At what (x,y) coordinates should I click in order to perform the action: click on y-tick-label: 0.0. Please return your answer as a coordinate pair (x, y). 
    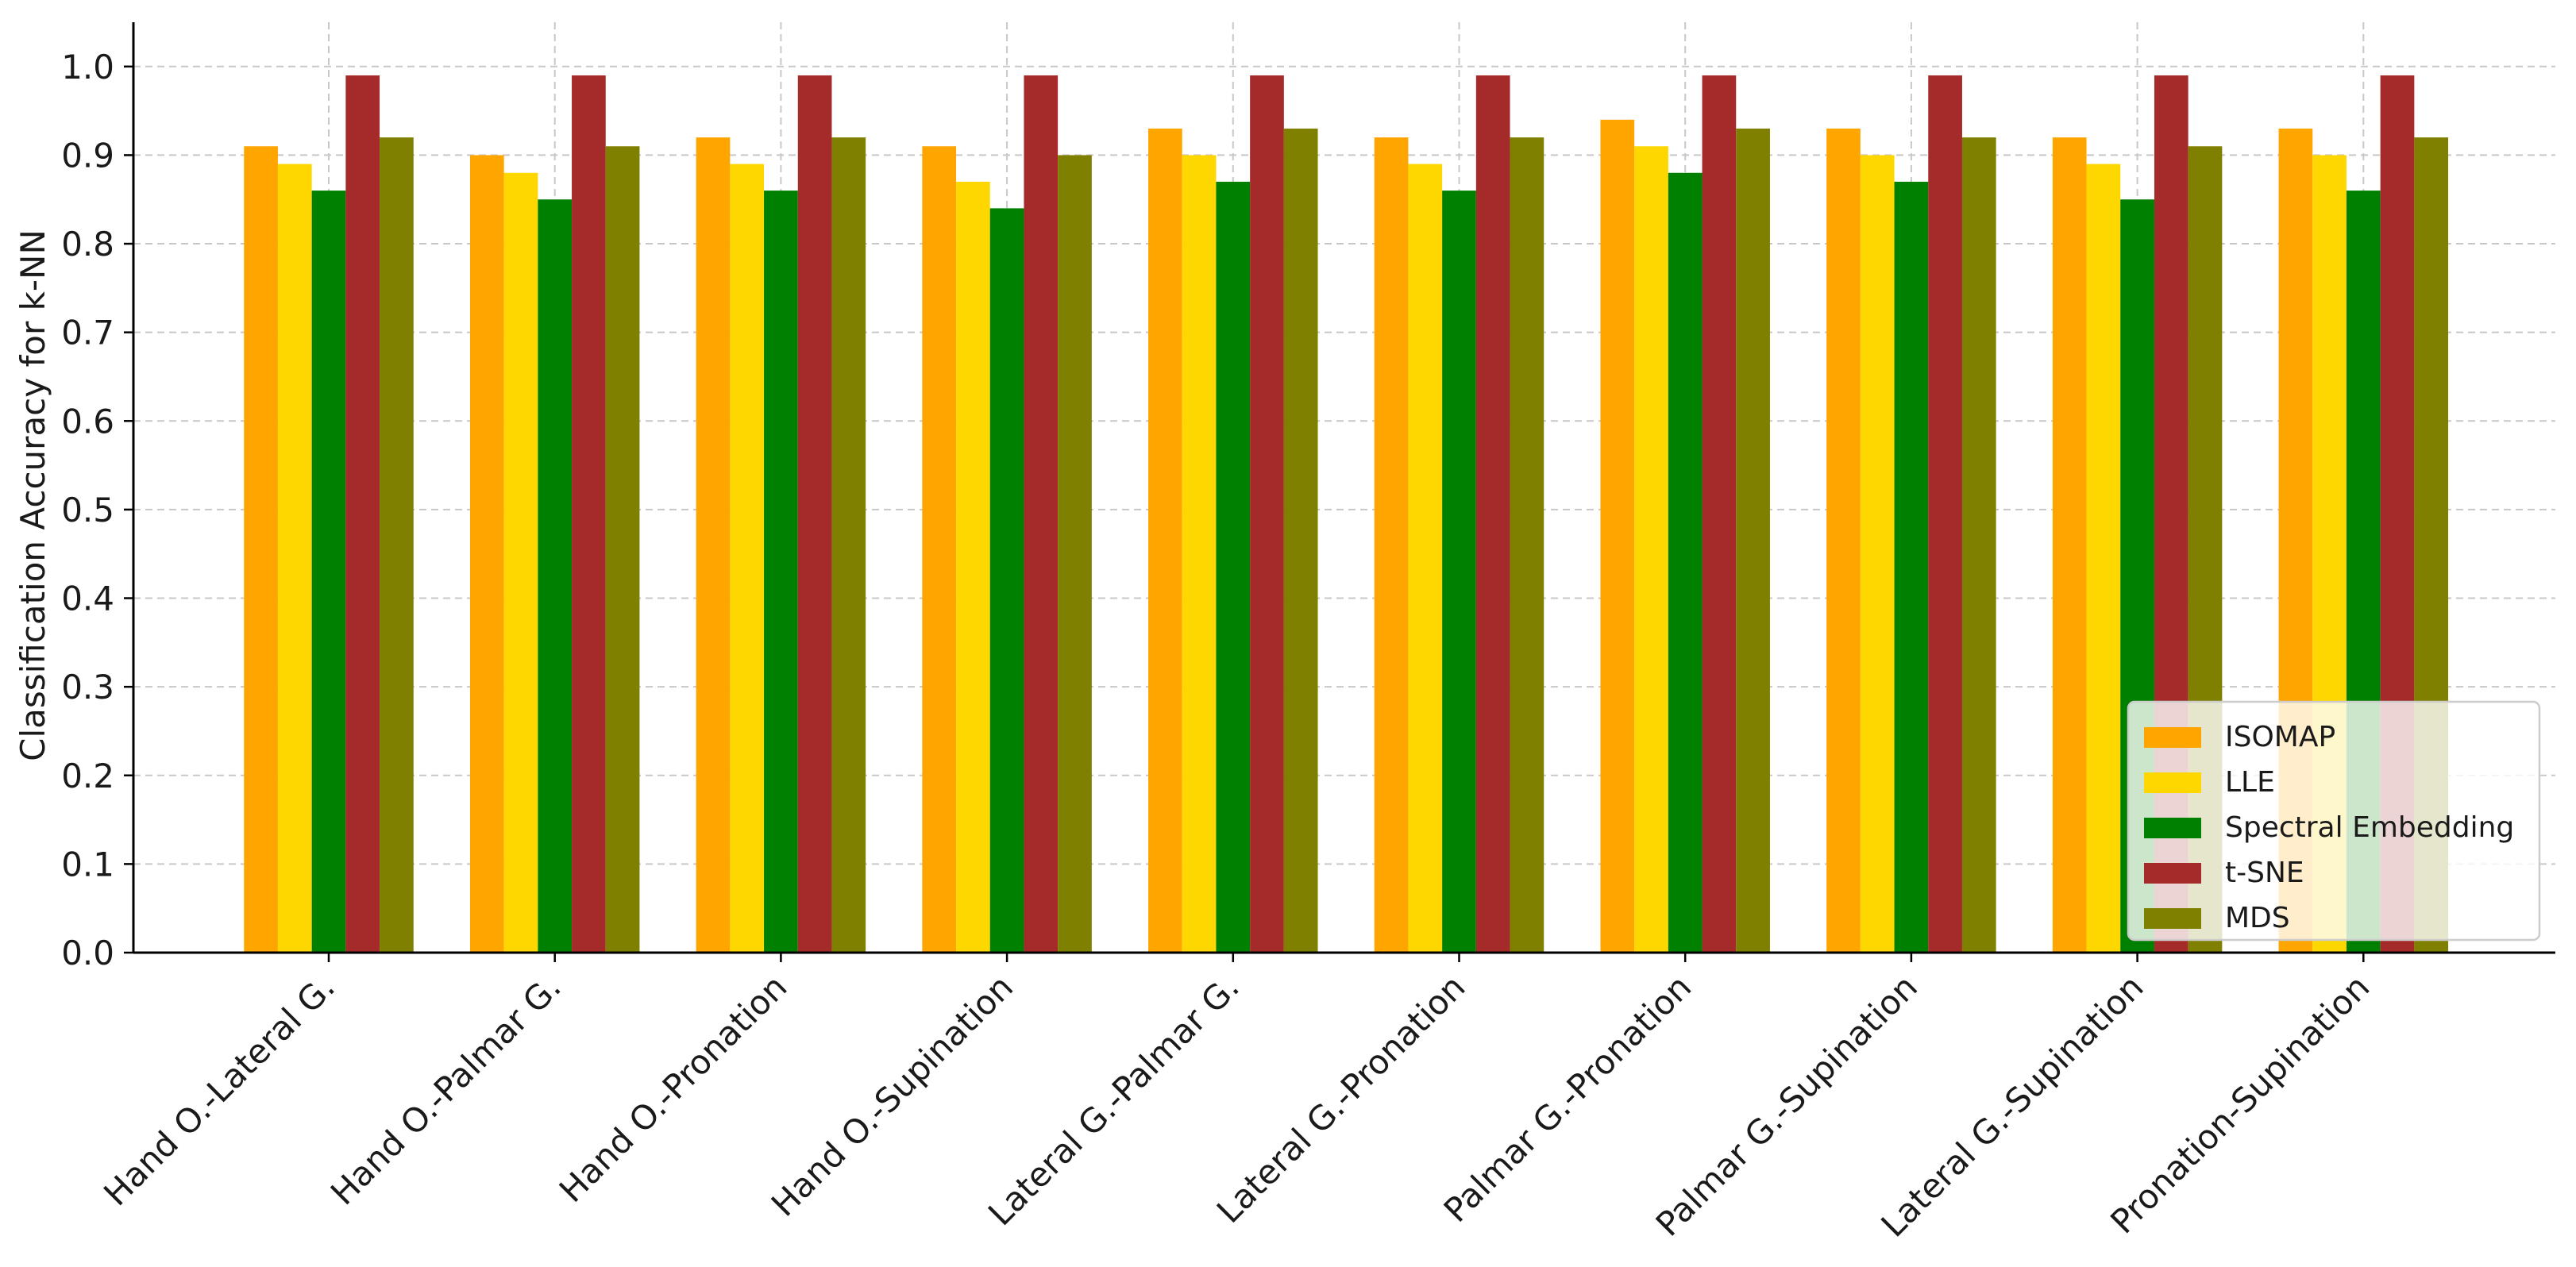
    Looking at the image, I should click on (87, 953).